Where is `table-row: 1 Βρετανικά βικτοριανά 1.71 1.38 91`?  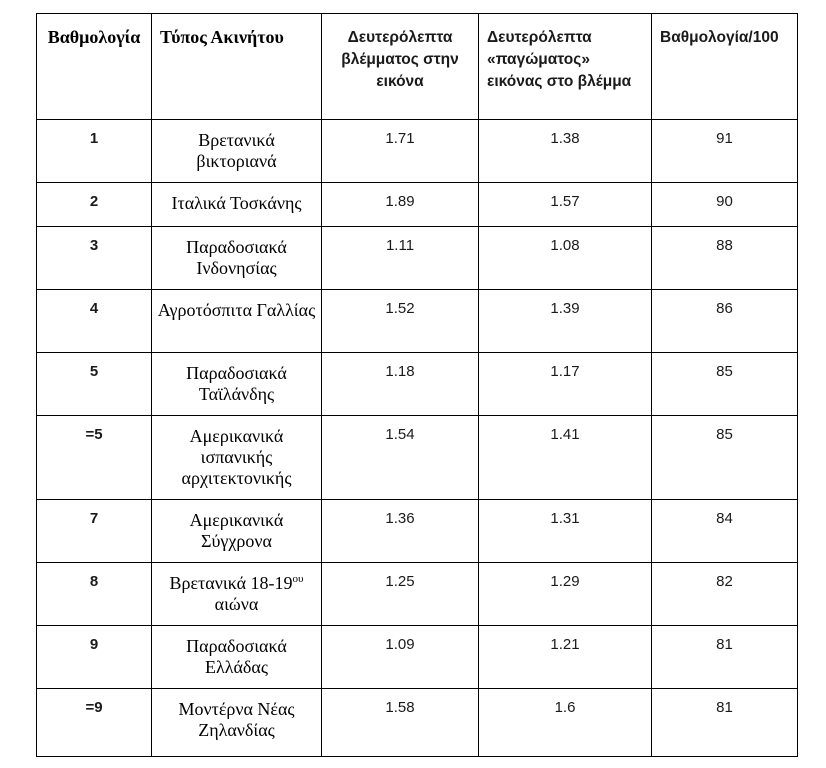
table-row: 1 Βρετανικά βικτοριανά 1.71 1.38 91 is located at coordinates (417, 151).